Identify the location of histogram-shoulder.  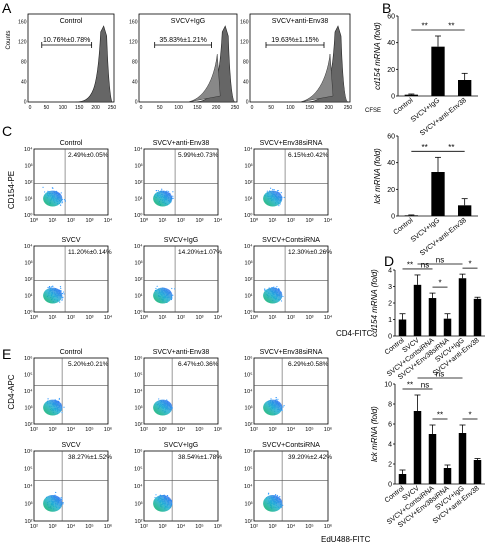
(204, 78).